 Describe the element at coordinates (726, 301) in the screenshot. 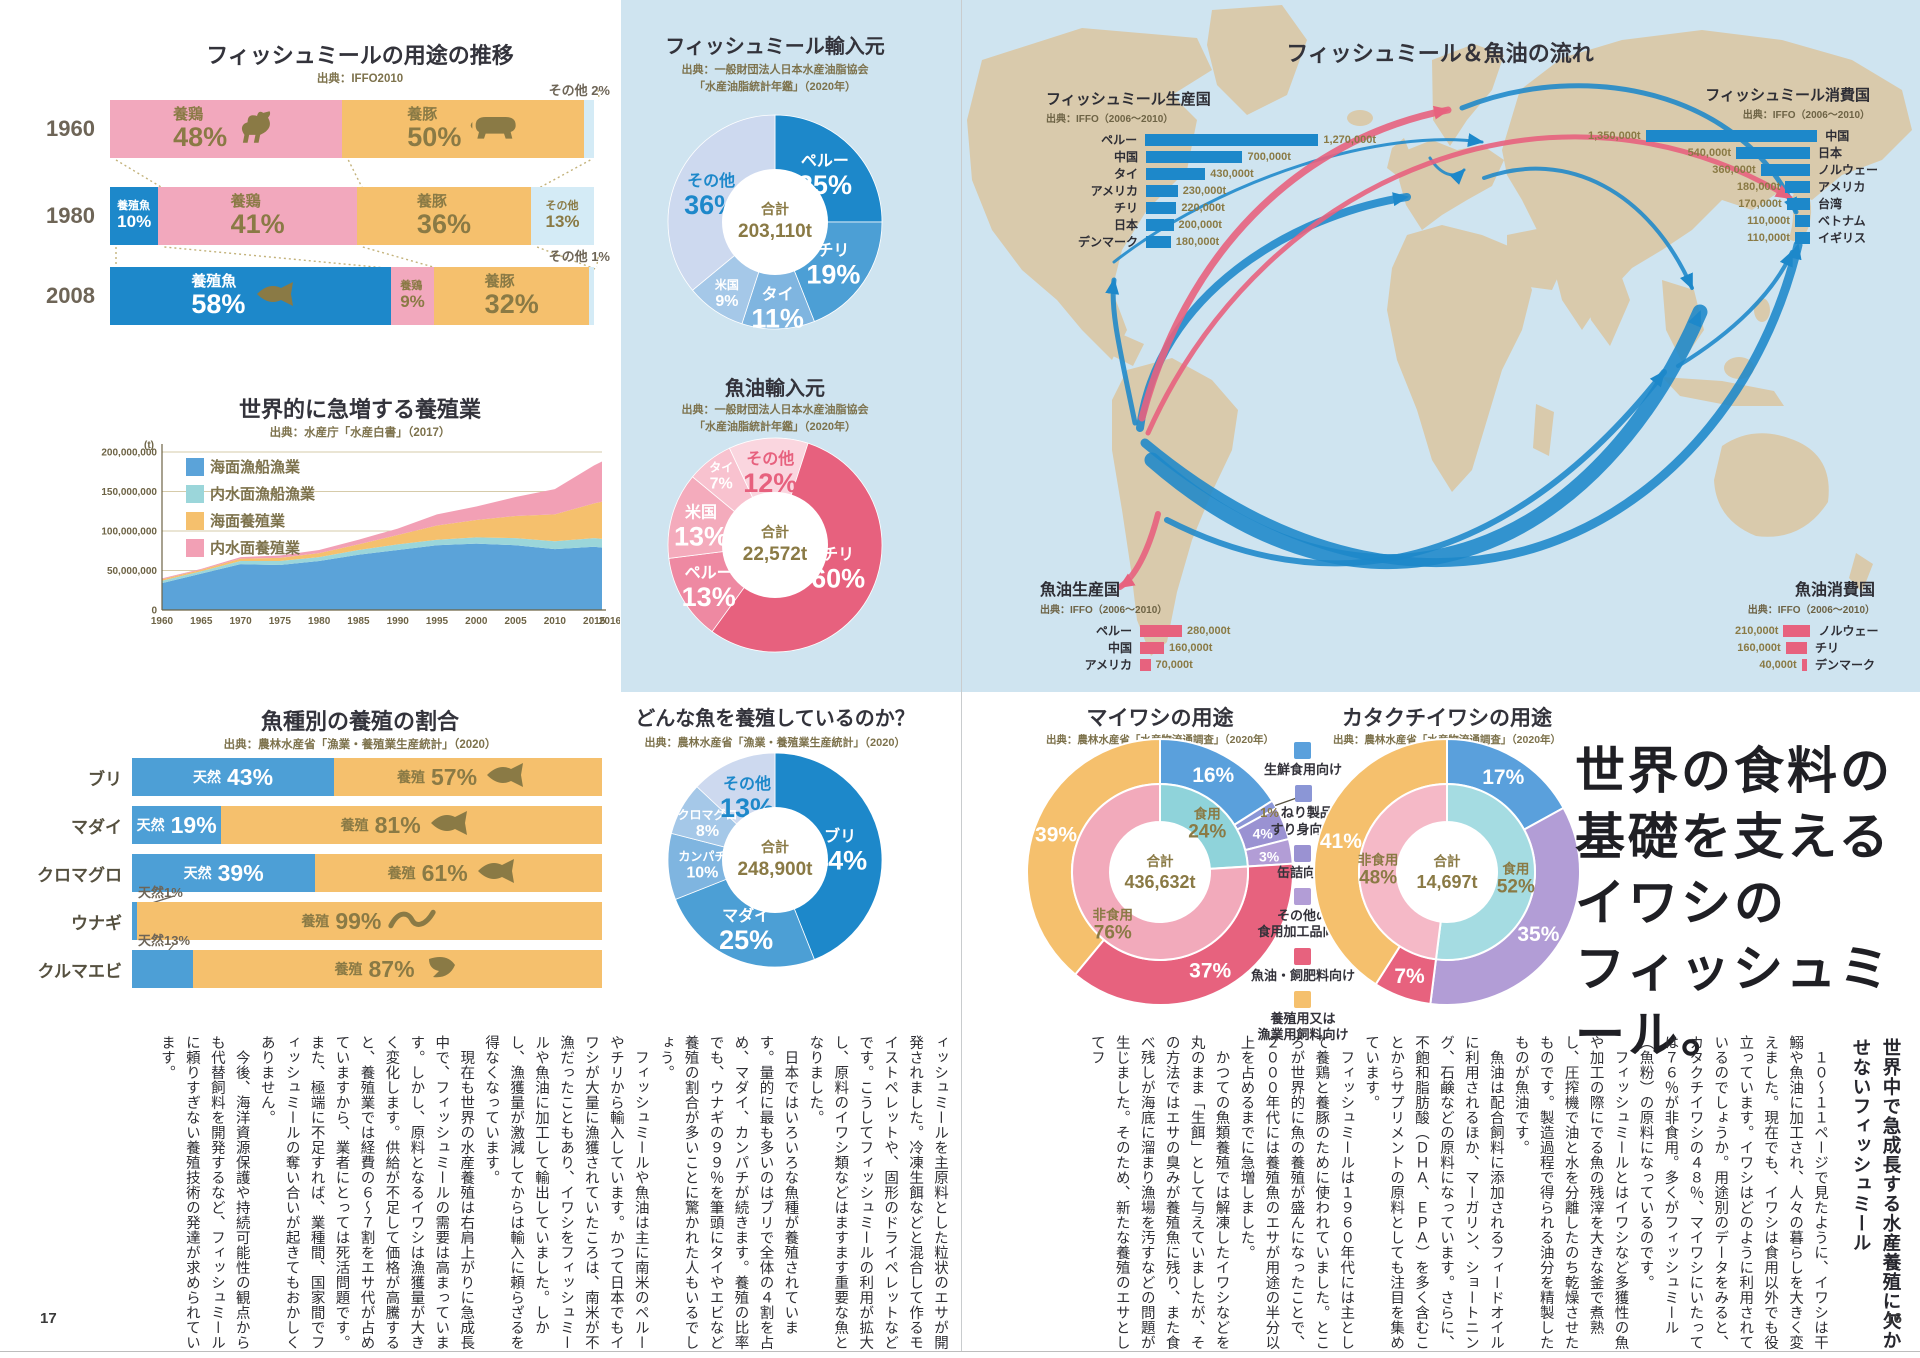

I see `slice-percent: 9%` at that location.